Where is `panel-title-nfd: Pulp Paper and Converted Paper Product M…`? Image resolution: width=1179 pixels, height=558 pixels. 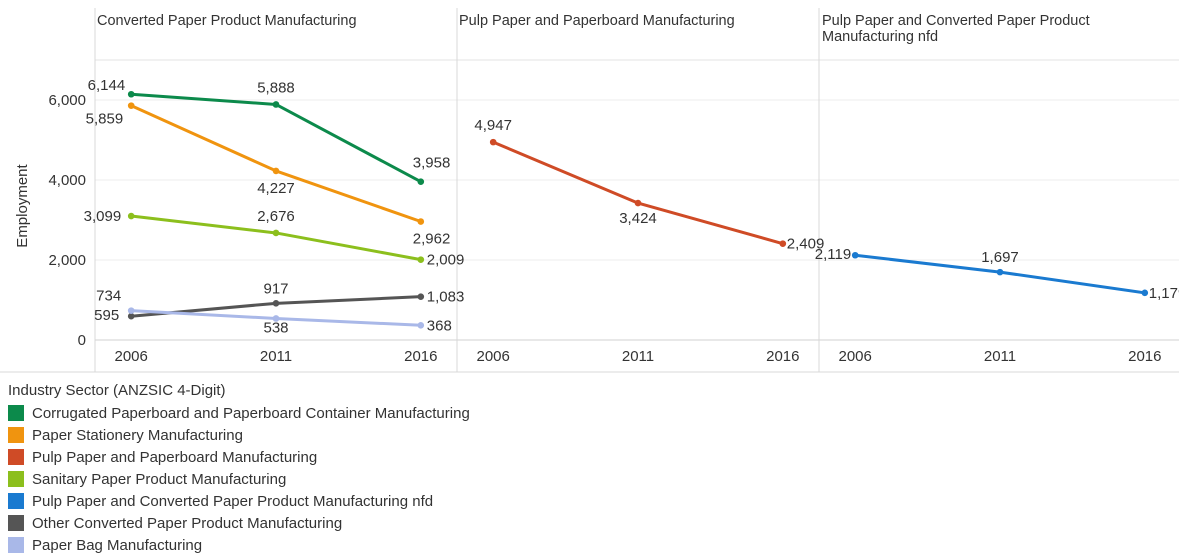 panel-title-nfd: Pulp Paper and Converted Paper Product M… is located at coordinates (956, 29).